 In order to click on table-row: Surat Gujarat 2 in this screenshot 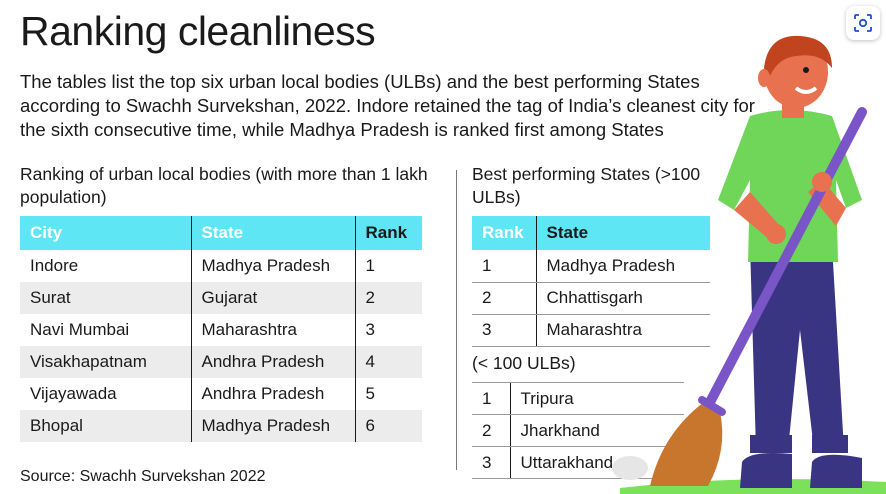, I will do `click(221, 298)`.